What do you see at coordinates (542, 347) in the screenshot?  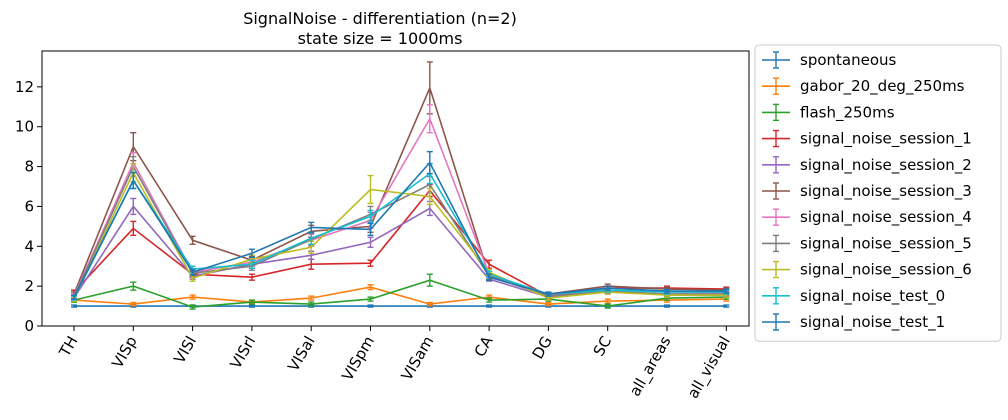 I see `x-tick-label: DG` at bounding box center [542, 347].